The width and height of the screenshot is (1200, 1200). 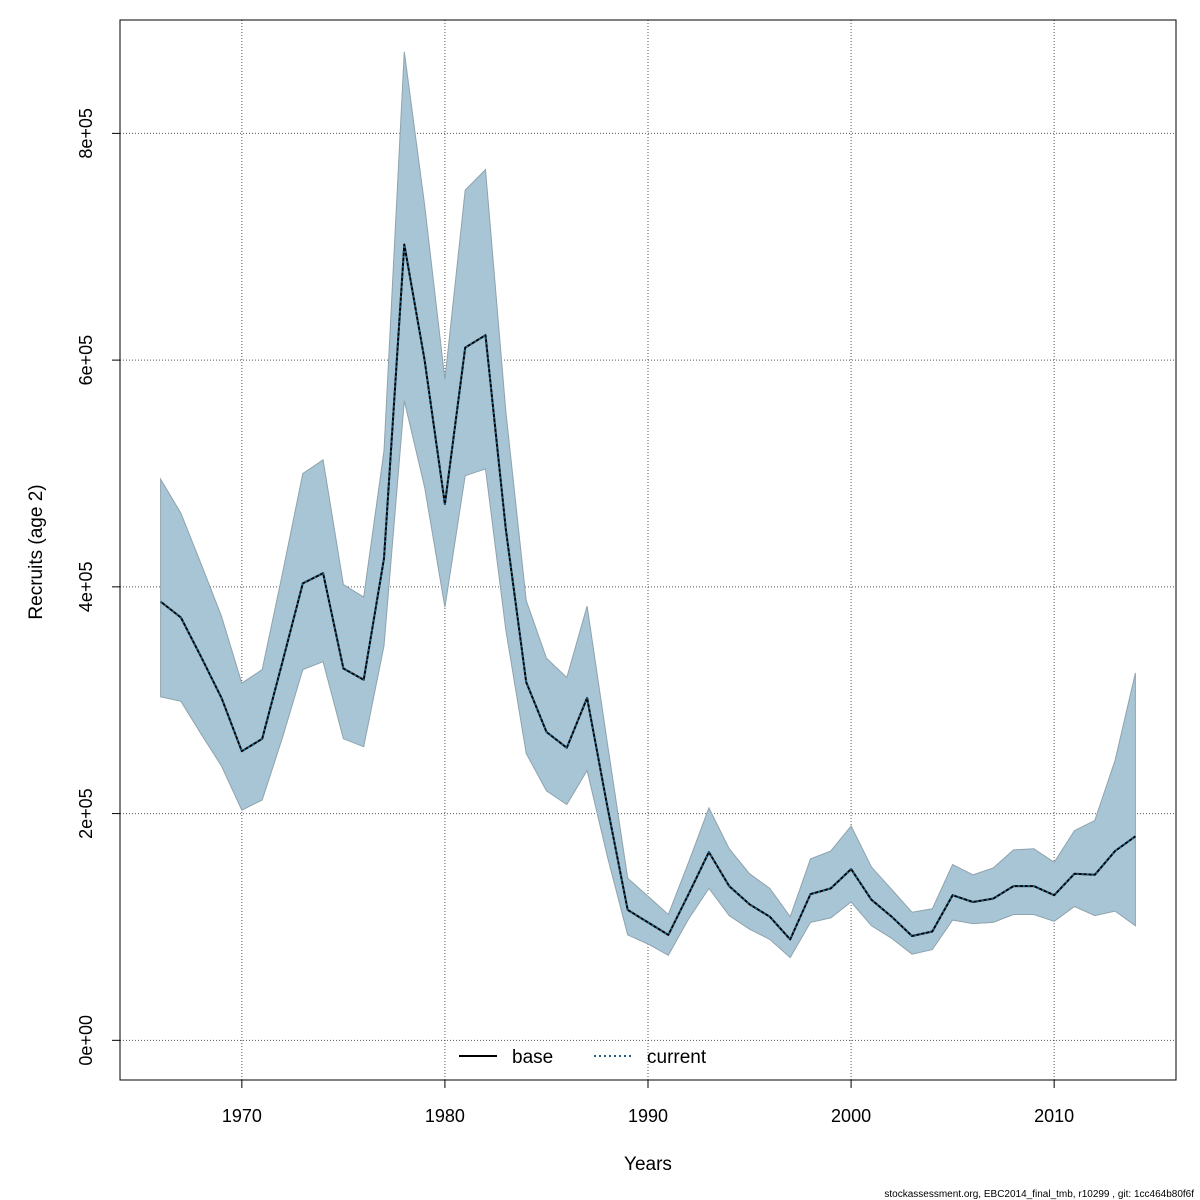 I want to click on y-tick-label-6e+05: 6e+05, so click(x=86, y=360).